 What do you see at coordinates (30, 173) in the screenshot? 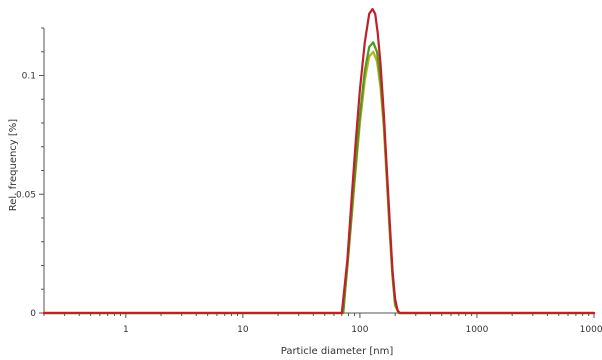
I see `y-axis-ticks: 0 0.05 0.1` at bounding box center [30, 173].